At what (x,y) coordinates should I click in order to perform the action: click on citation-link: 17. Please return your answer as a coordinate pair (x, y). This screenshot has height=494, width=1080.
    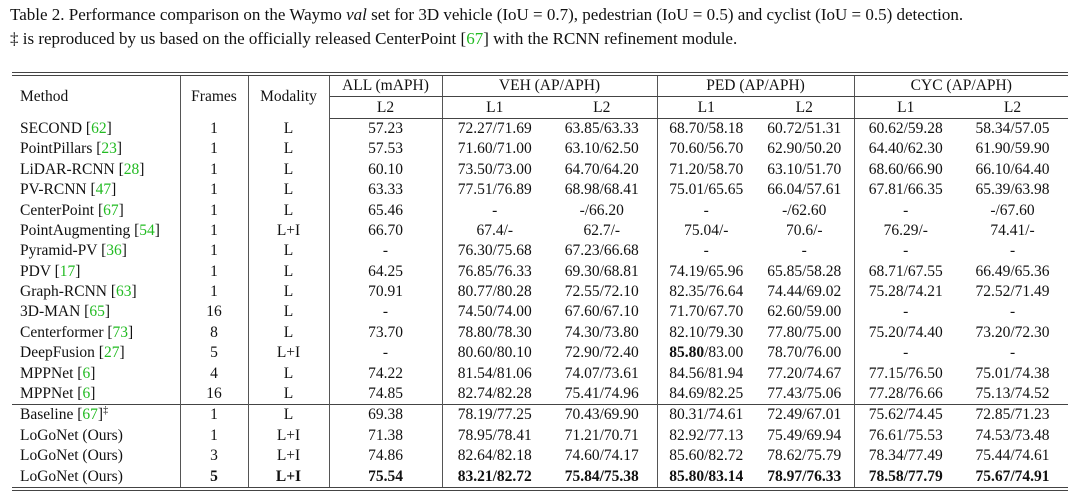
    Looking at the image, I should click on (67, 271).